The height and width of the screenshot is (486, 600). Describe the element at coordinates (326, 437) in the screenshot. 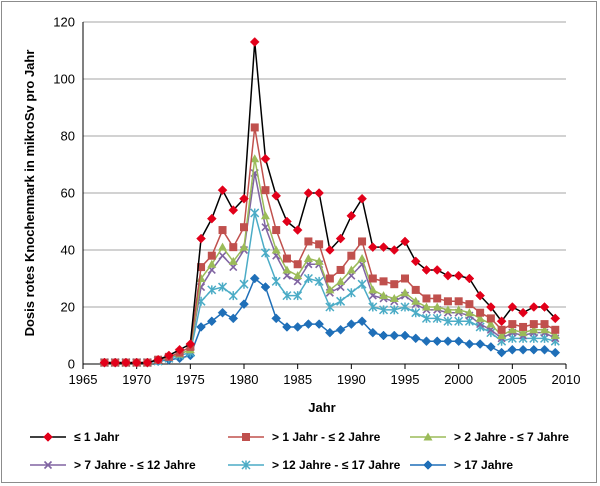

I see `legend-label: > 1 Jahr - ≤ 2 Jahre` at that location.